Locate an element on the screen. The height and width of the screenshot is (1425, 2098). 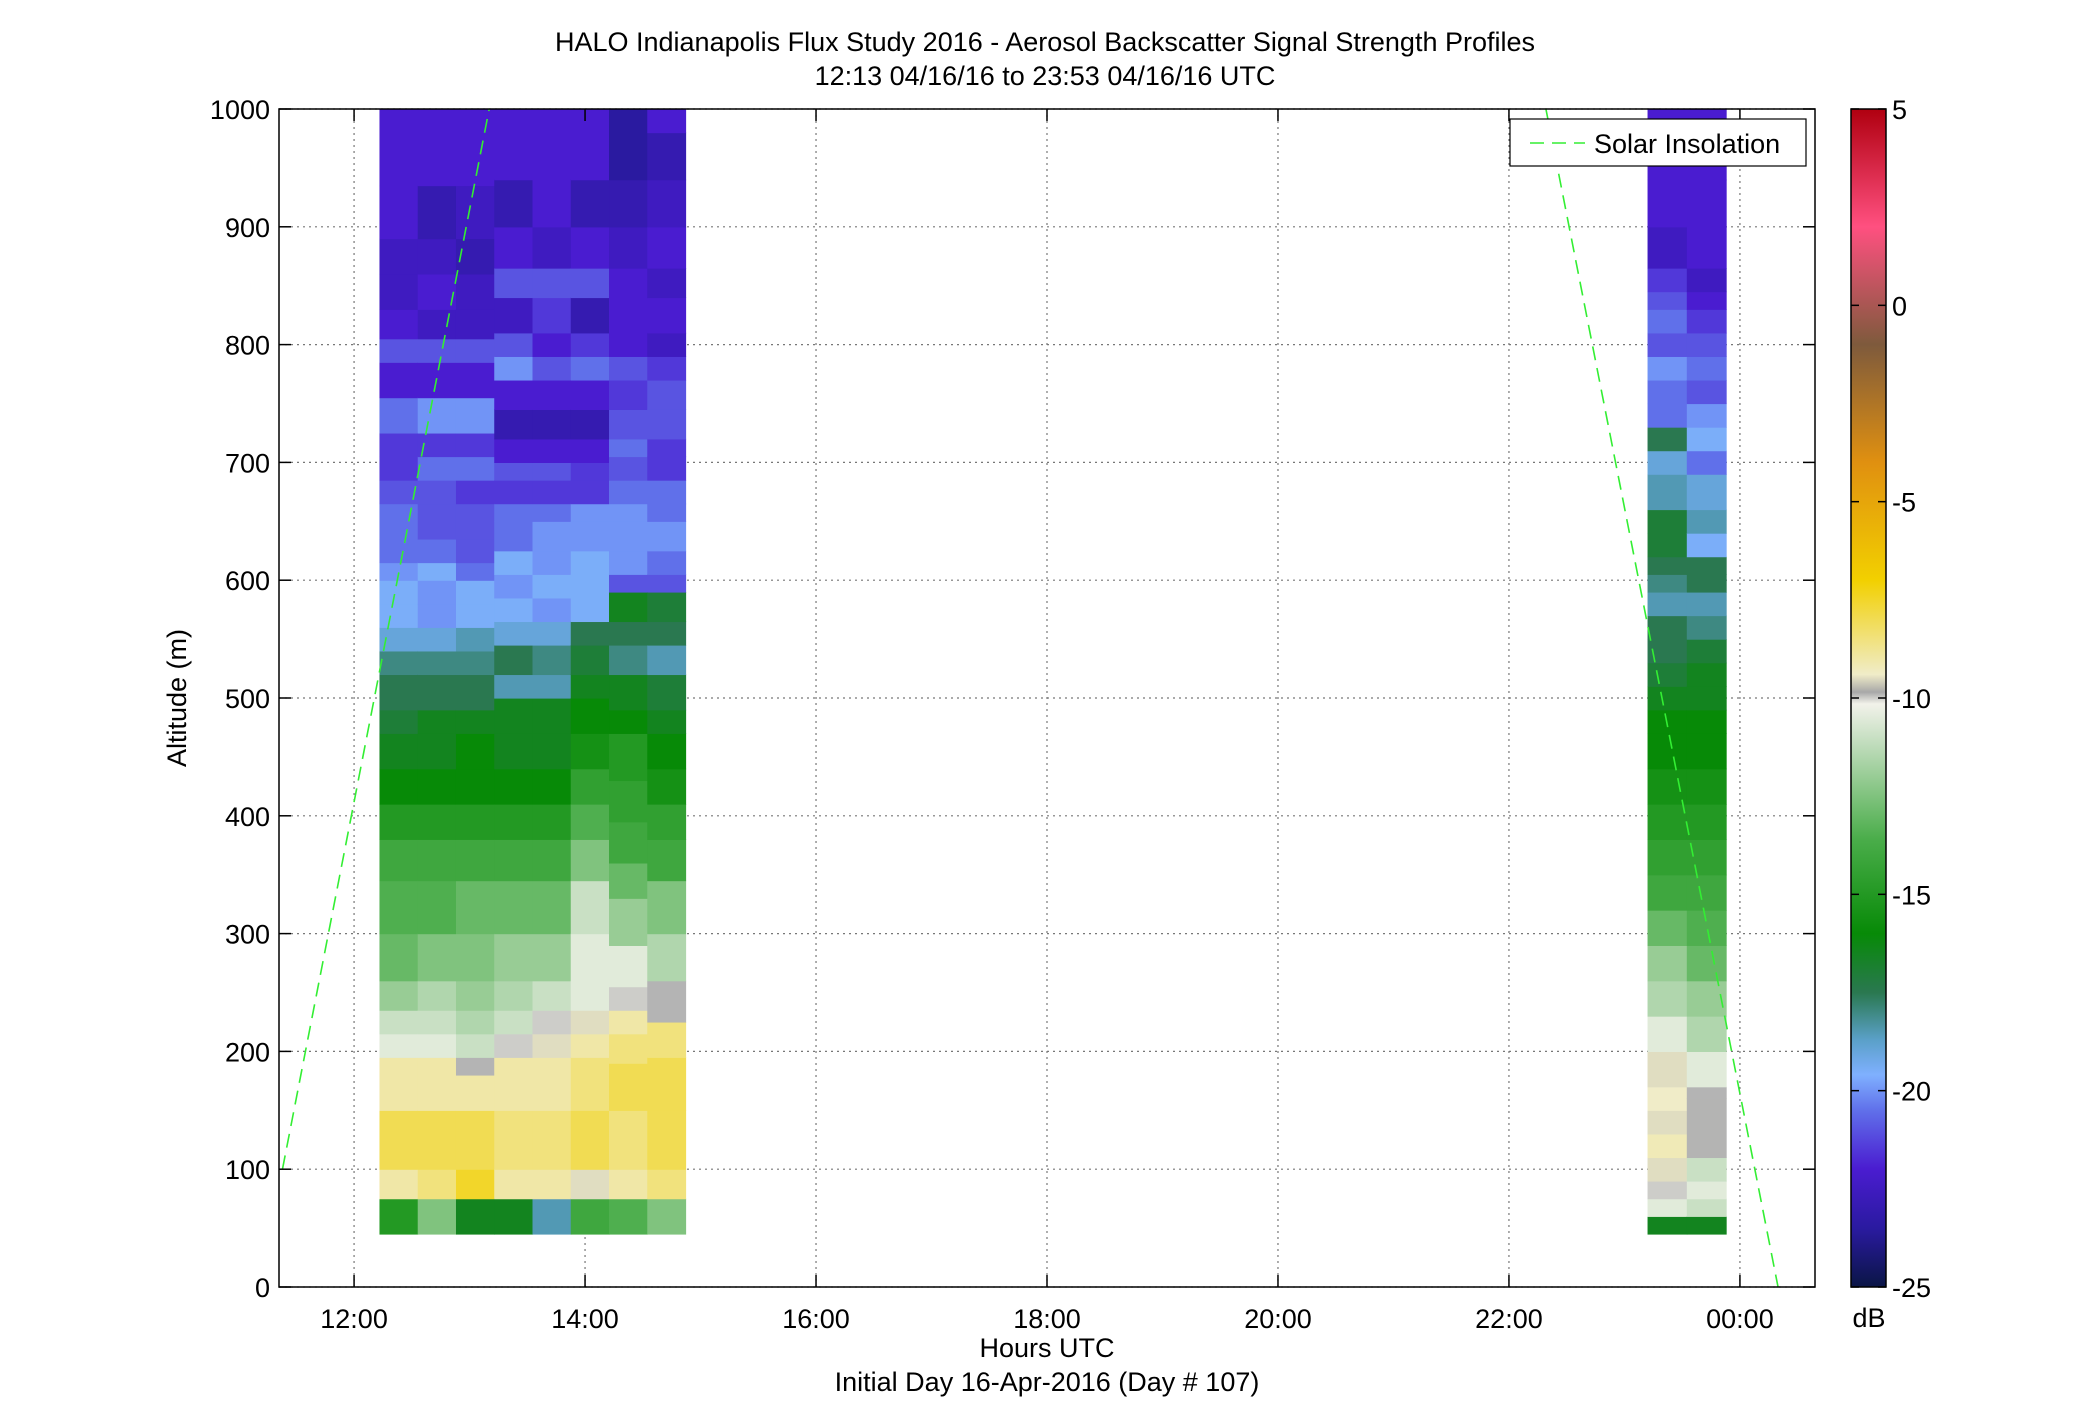
heatmap-cell-morning-c5-r7 is located at coordinates (590, 957).